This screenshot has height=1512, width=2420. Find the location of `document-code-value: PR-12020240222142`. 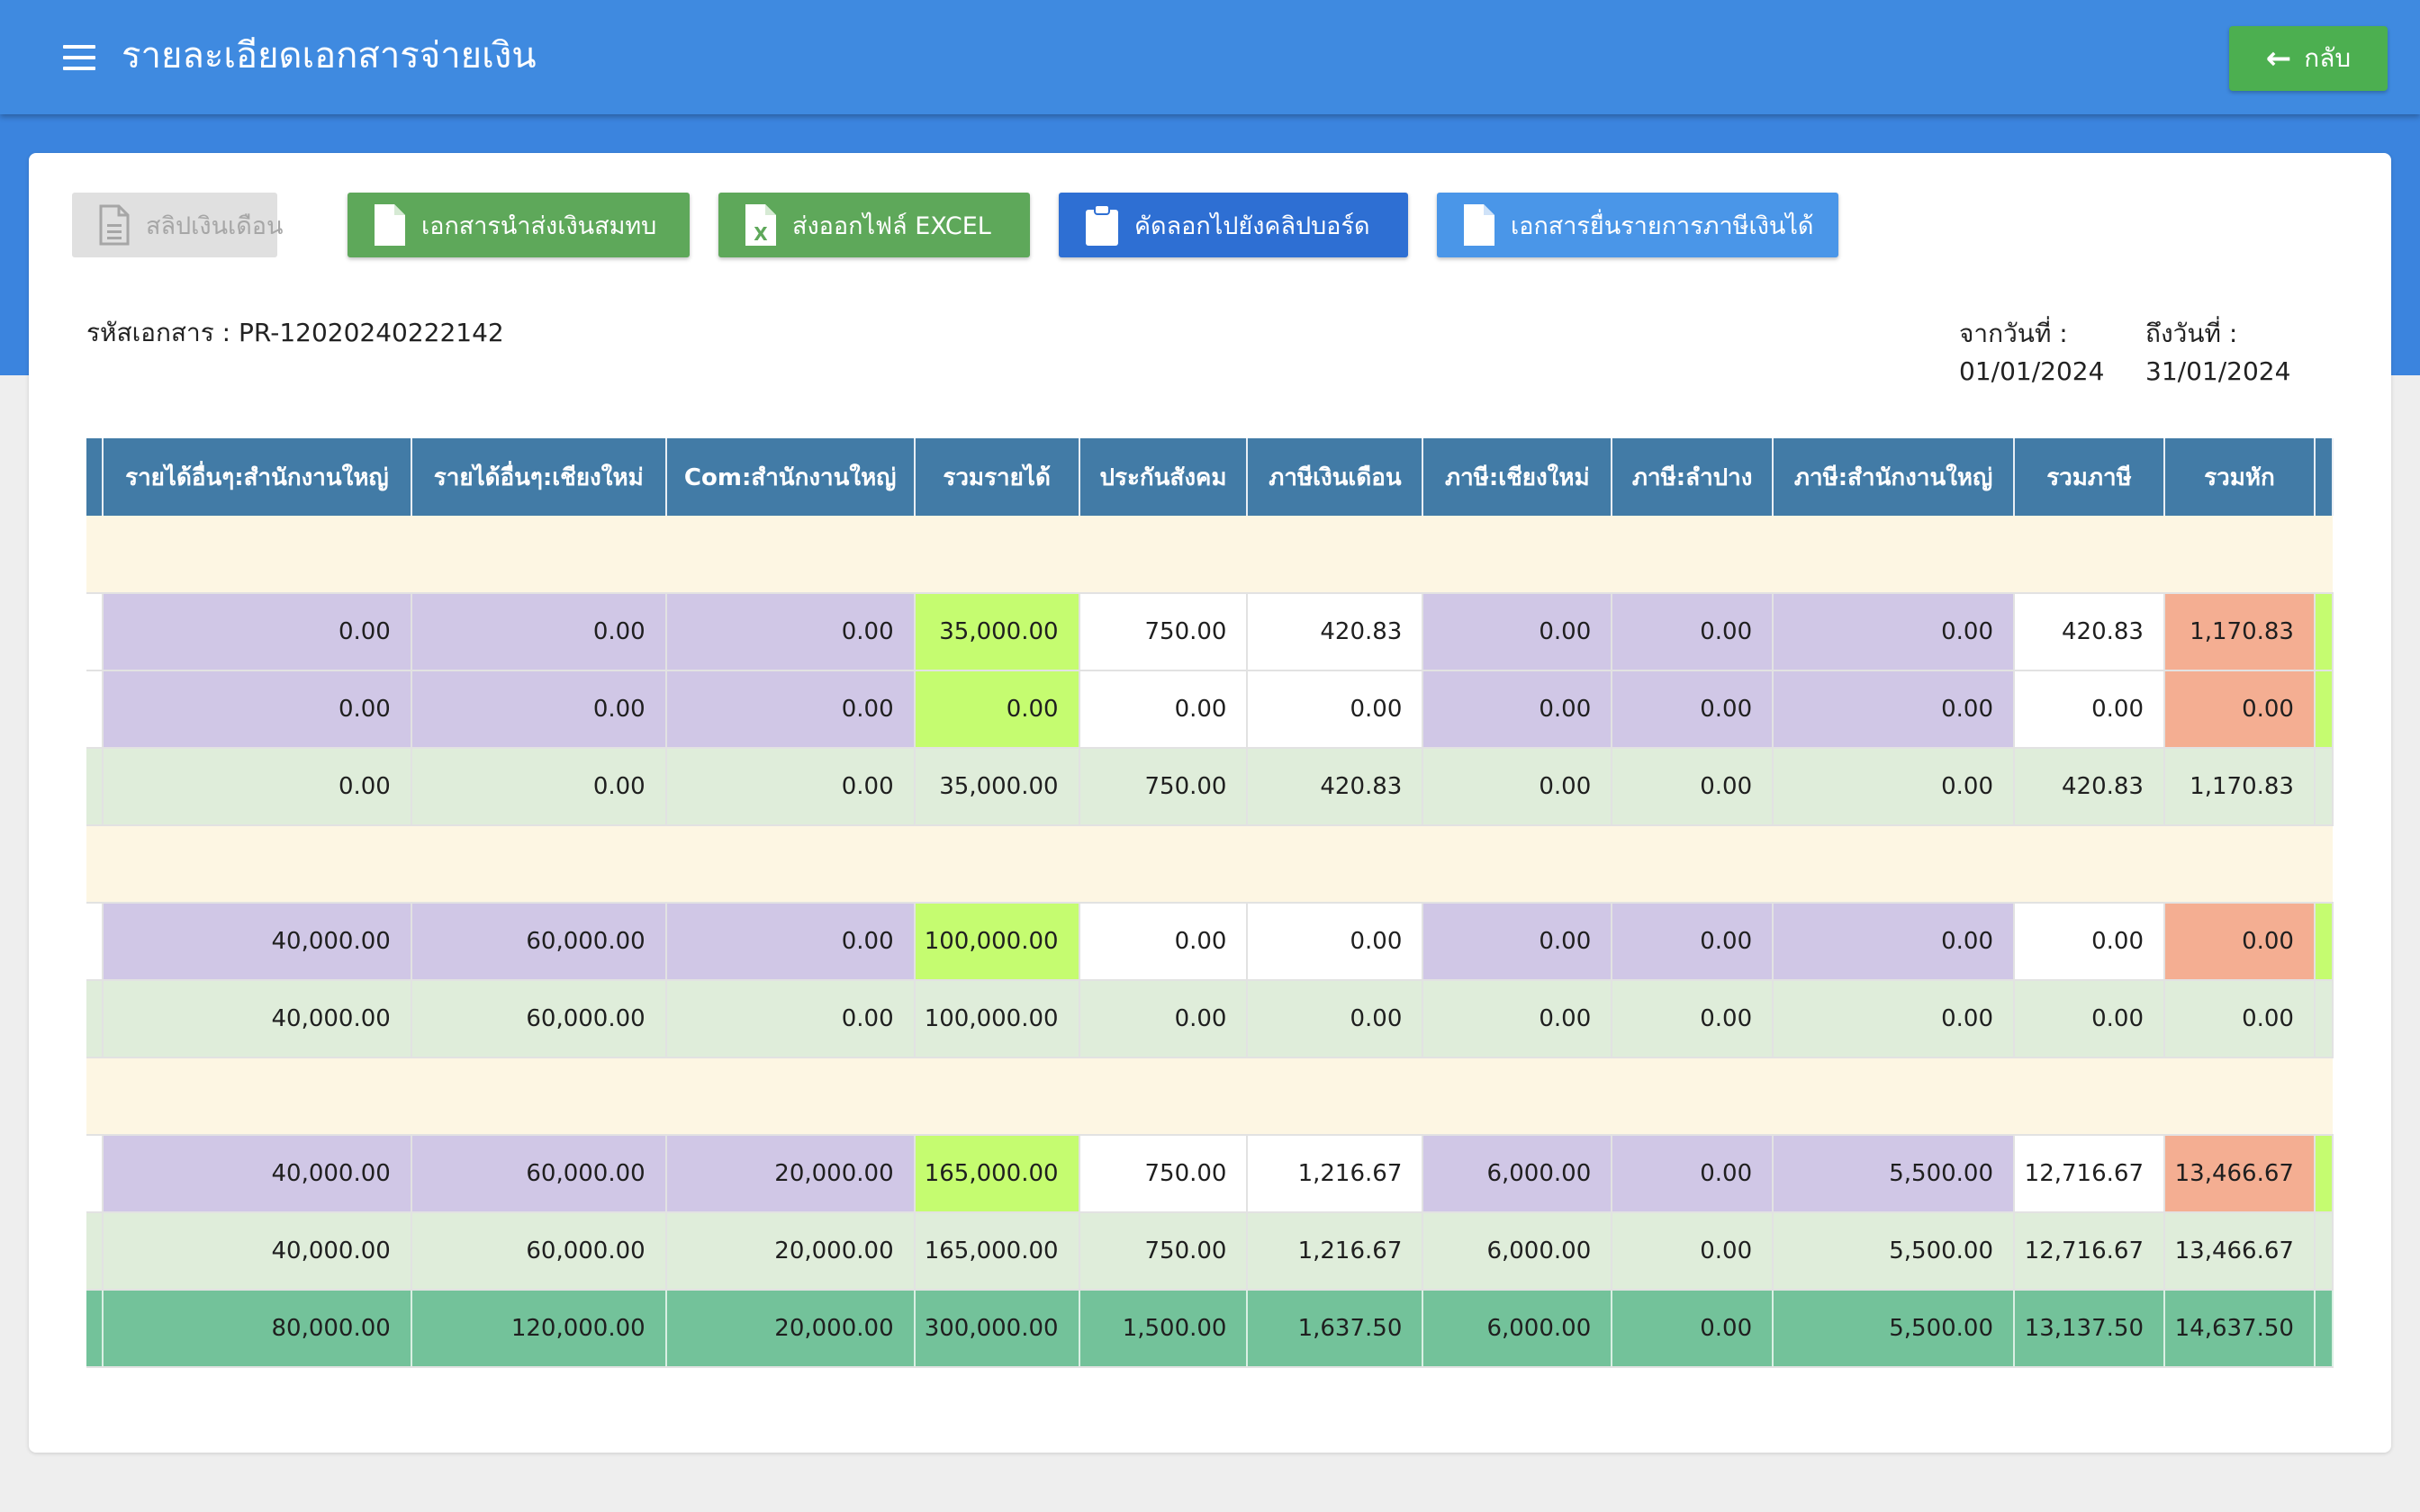

document-code-value: PR-12020240222142 is located at coordinates (371, 332).